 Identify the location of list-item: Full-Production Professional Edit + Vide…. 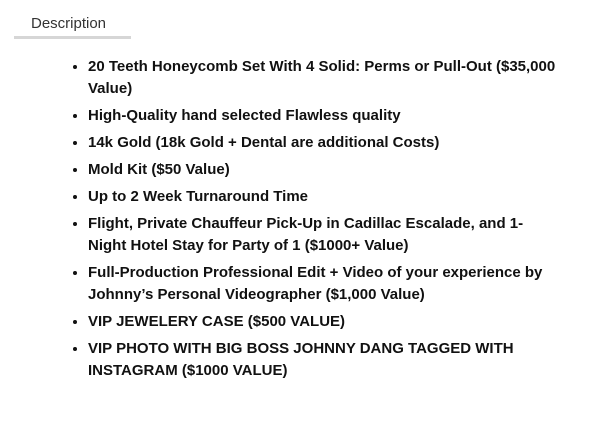
(323, 283).